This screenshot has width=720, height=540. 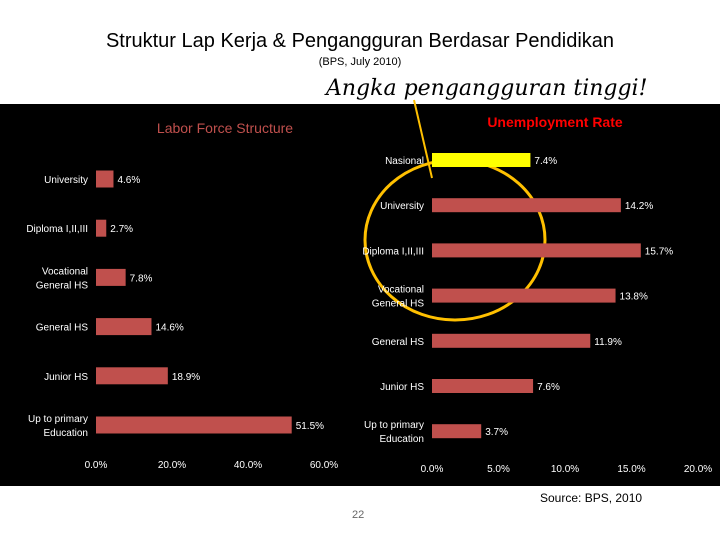 I want to click on labor-category-label: Education, so click(x=66, y=433).